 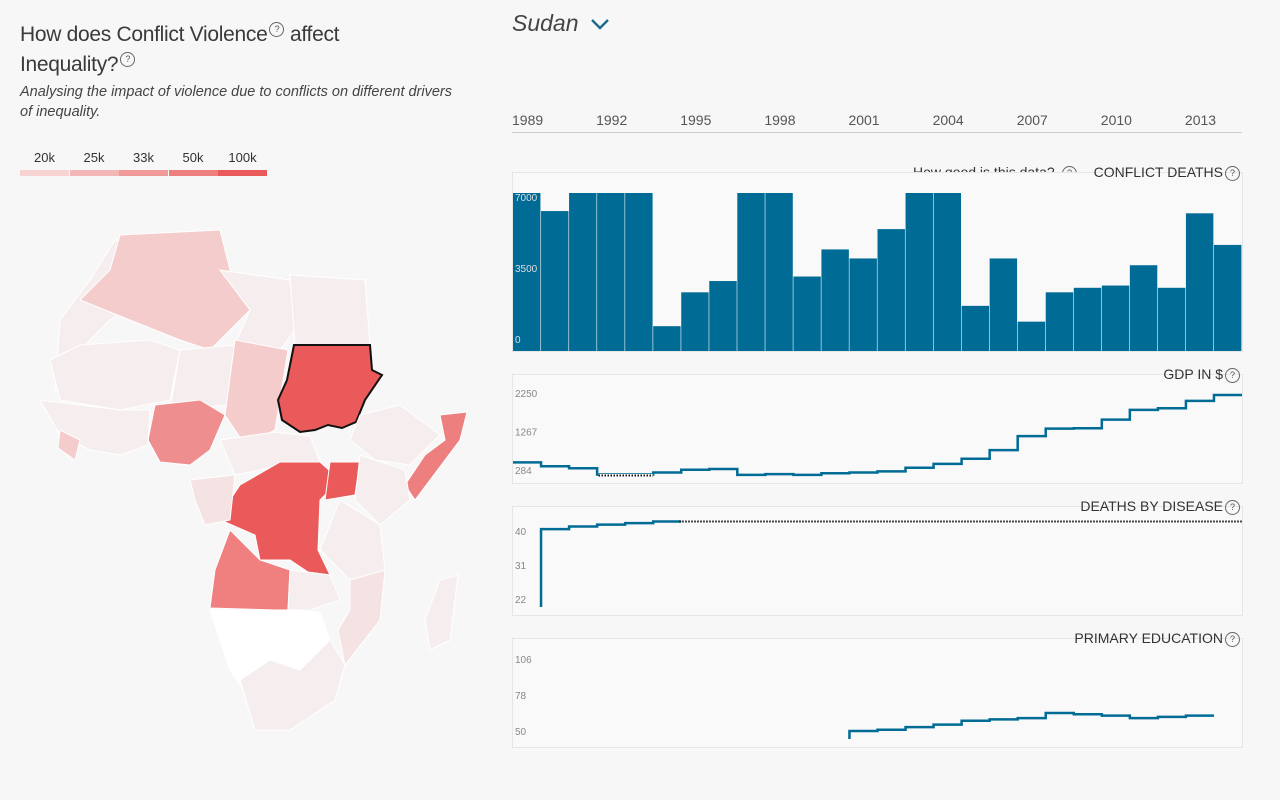 What do you see at coordinates (330, 389) in the screenshot?
I see `country-sudan` at bounding box center [330, 389].